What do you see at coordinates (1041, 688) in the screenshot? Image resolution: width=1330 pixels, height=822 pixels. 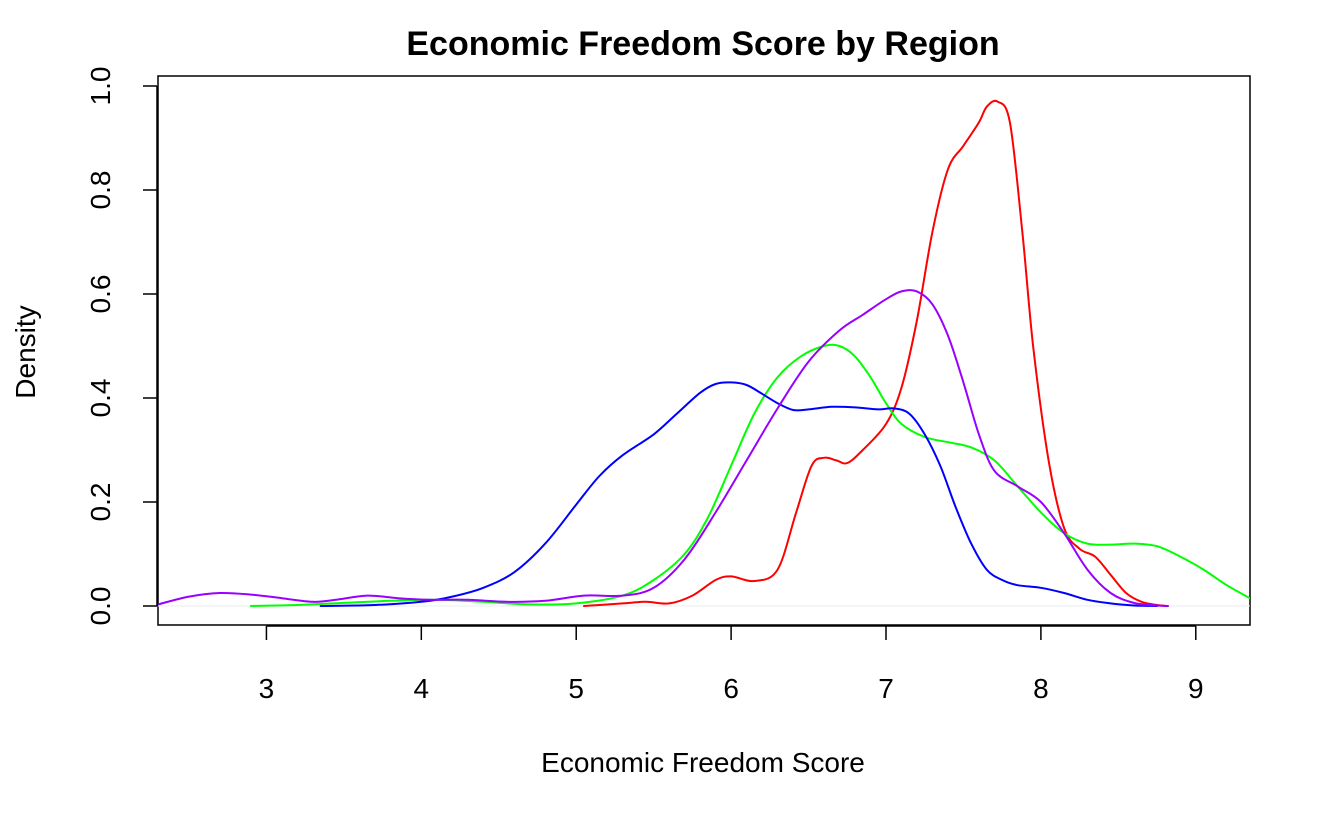 I see `x-tick-label: 8` at bounding box center [1041, 688].